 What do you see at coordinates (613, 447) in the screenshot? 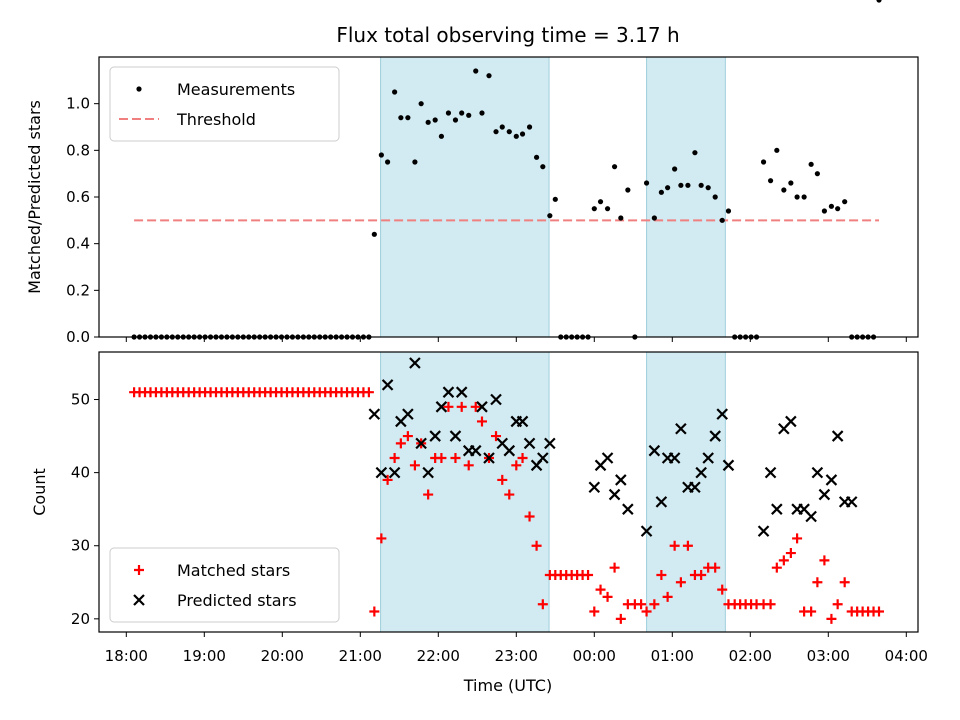
I see `series-predicted-stars` at bounding box center [613, 447].